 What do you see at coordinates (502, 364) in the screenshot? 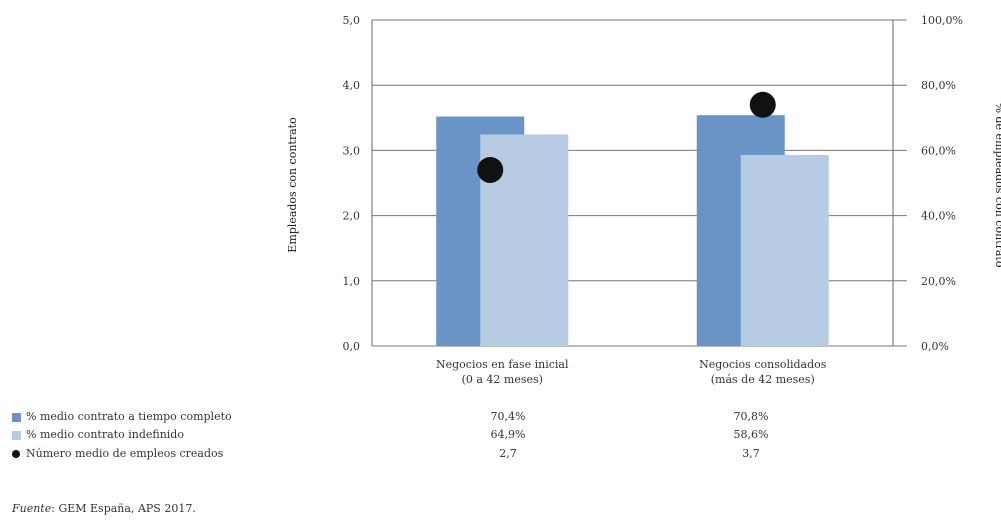
I see `x-category-label: Negocios en fase inicial` at bounding box center [502, 364].